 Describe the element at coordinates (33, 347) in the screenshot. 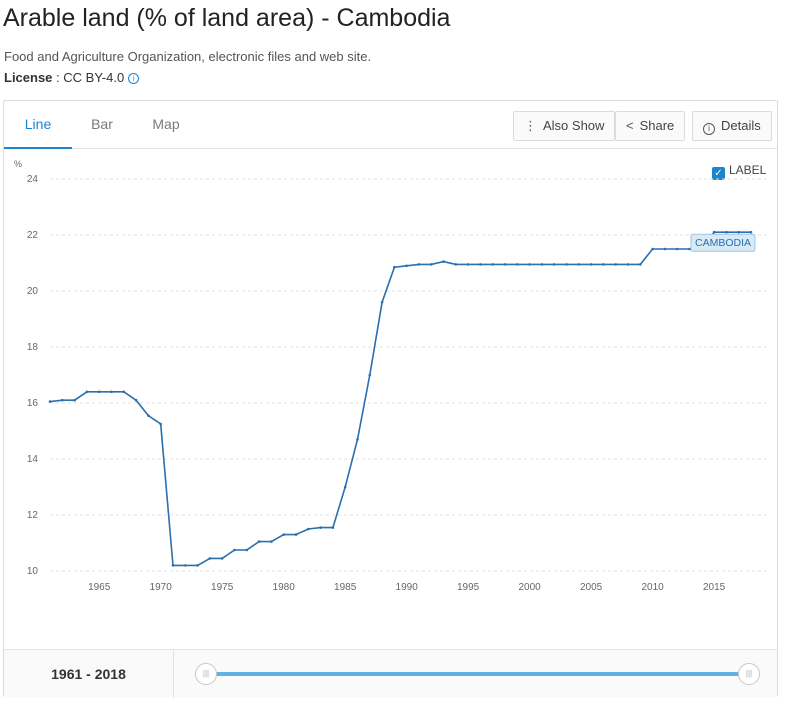

I see `y-tick-label: 18` at that location.